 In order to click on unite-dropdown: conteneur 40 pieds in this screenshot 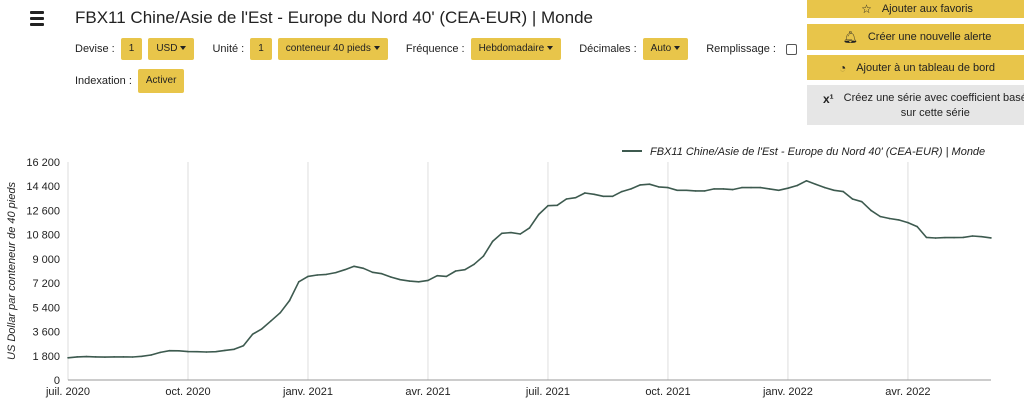, I will do `click(332, 49)`.